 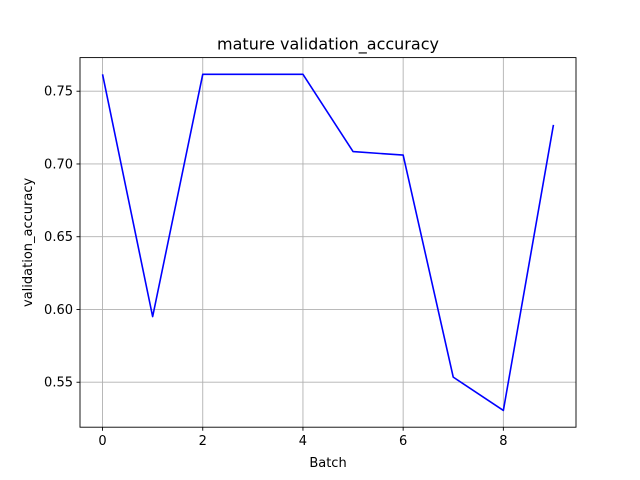 I want to click on x-axis-title: Batch, so click(x=327, y=463).